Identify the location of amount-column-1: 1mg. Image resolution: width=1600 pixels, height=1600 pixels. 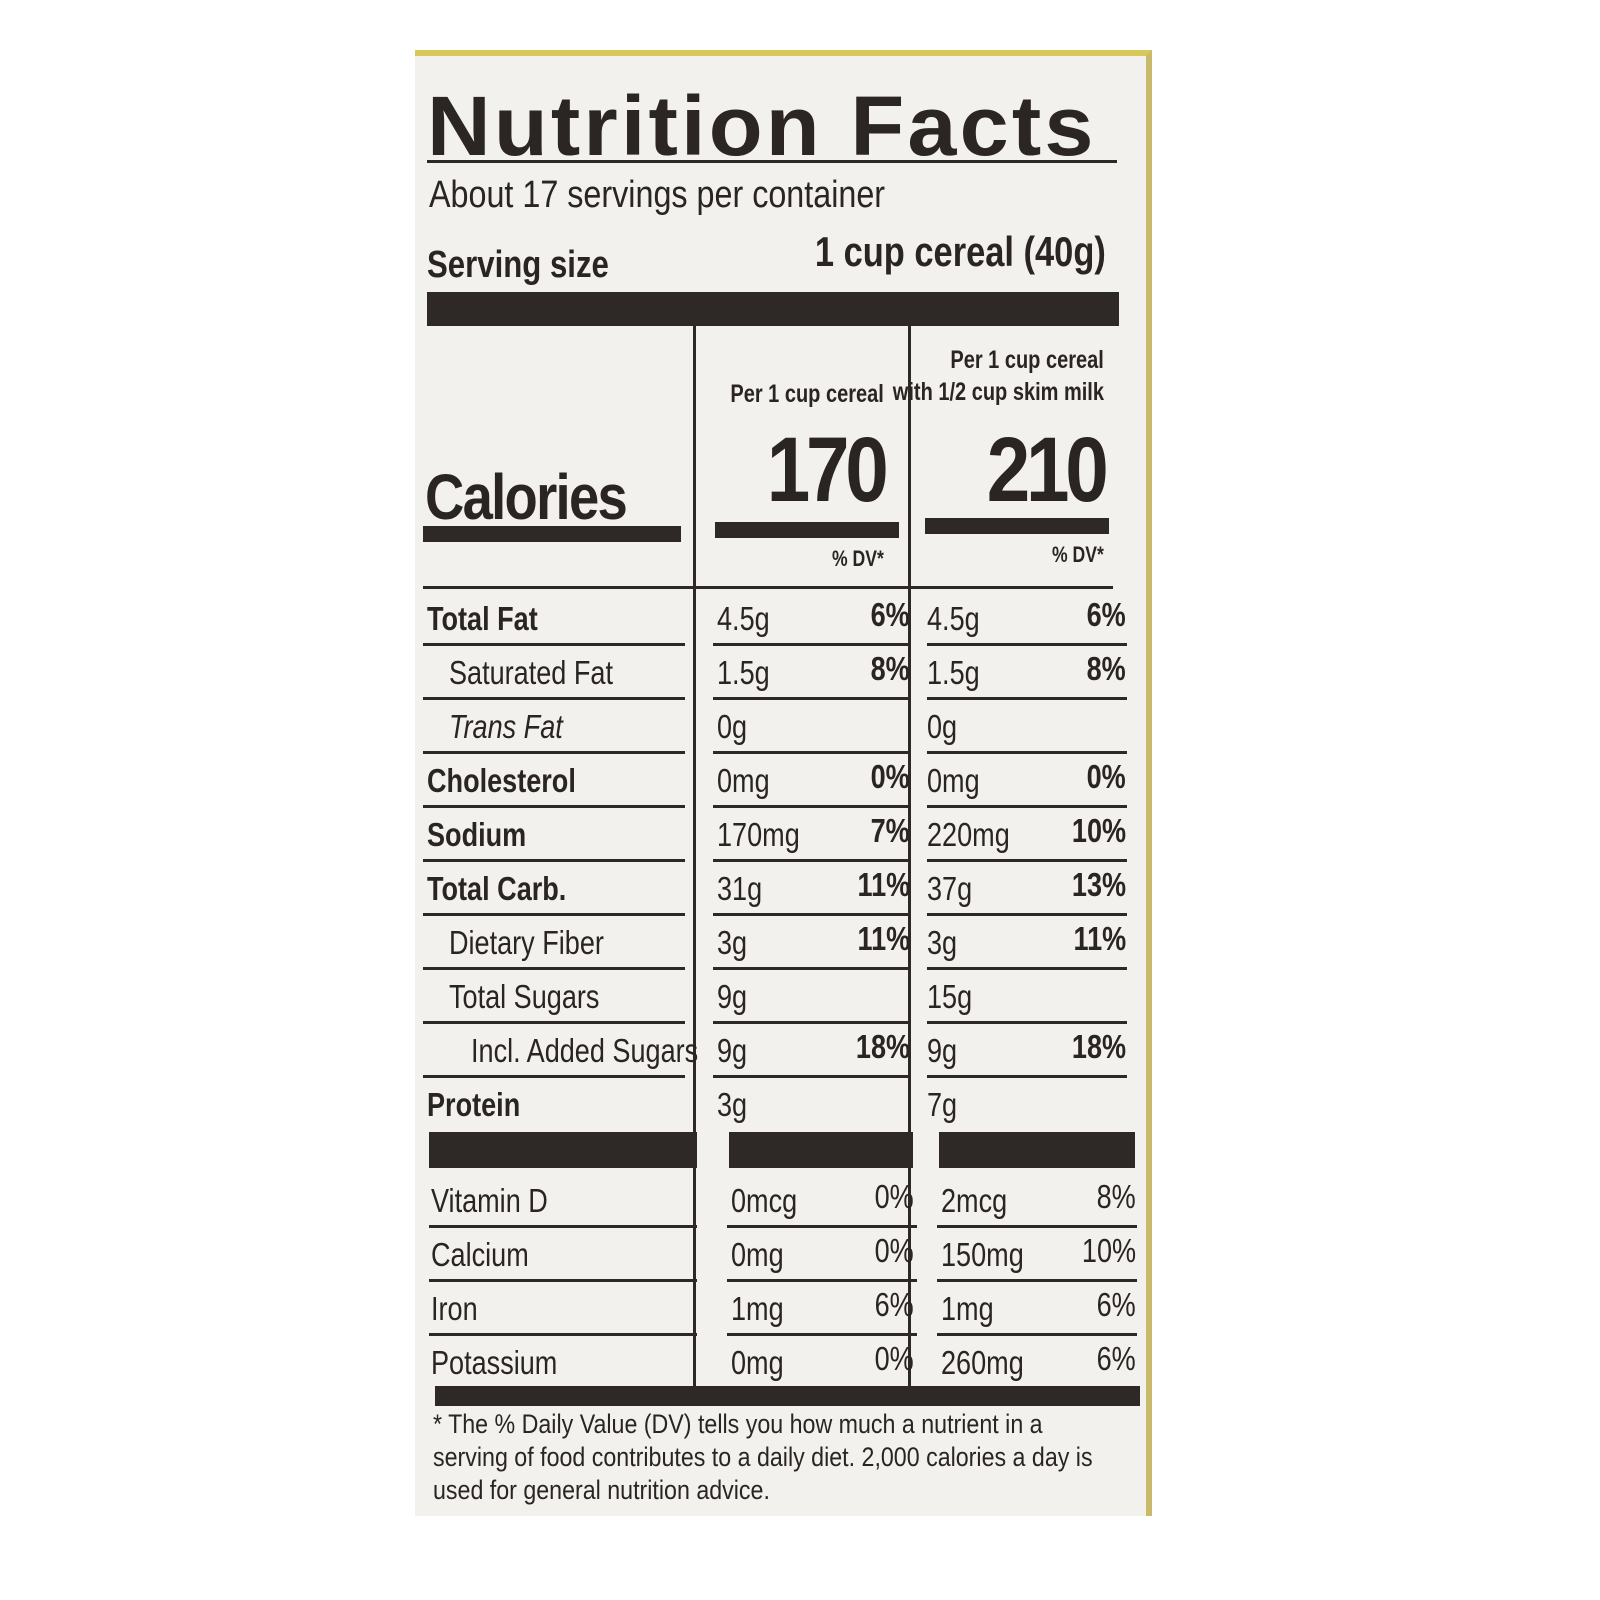
(757, 1308).